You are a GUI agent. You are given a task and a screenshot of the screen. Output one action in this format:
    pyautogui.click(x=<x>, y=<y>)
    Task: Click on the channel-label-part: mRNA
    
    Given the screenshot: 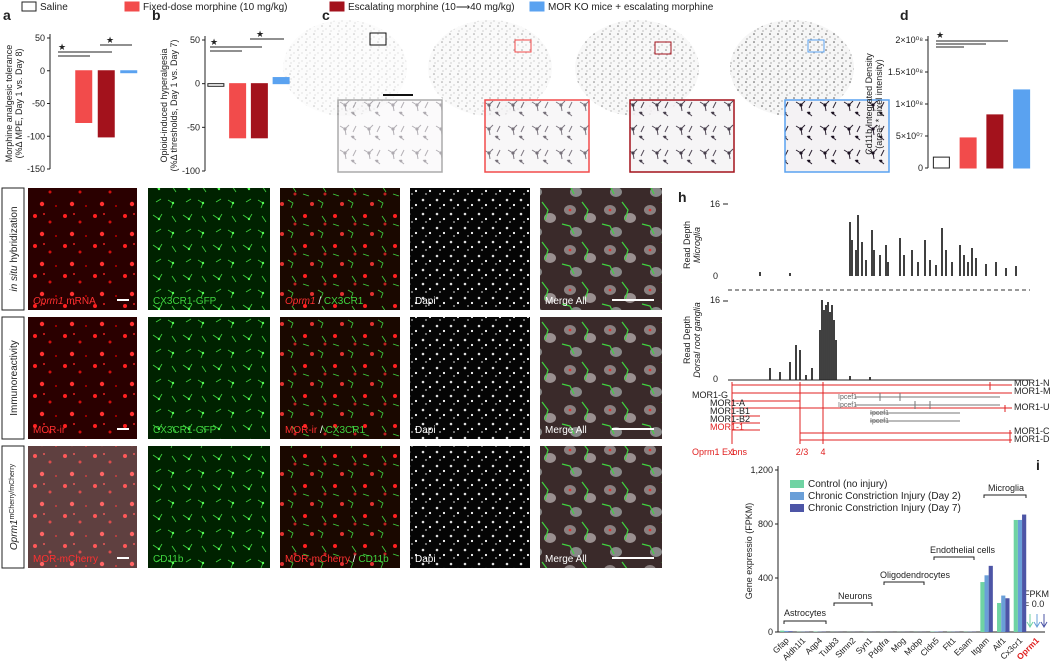 What is the action you would take?
    pyautogui.click(x=80, y=301)
    